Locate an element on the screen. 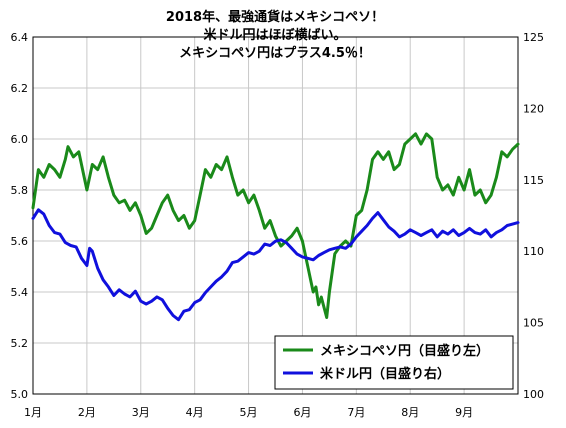 Image resolution: width=566 pixels, height=428 pixels. x-axis-ticks: 1月 2月 3月 4月 5月 6月 7月 8月 9月 is located at coordinates (248, 412).